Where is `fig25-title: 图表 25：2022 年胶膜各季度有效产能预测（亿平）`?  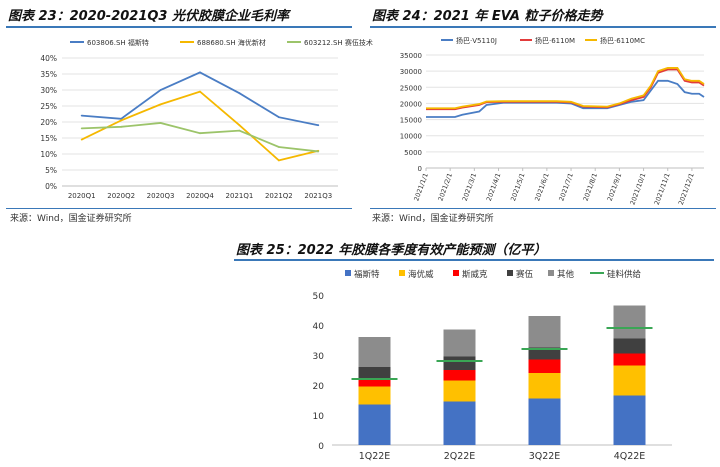 fig25-title: 图表 25：2022 年胶膜各季度有效产能预测（亿平） is located at coordinates (391, 250).